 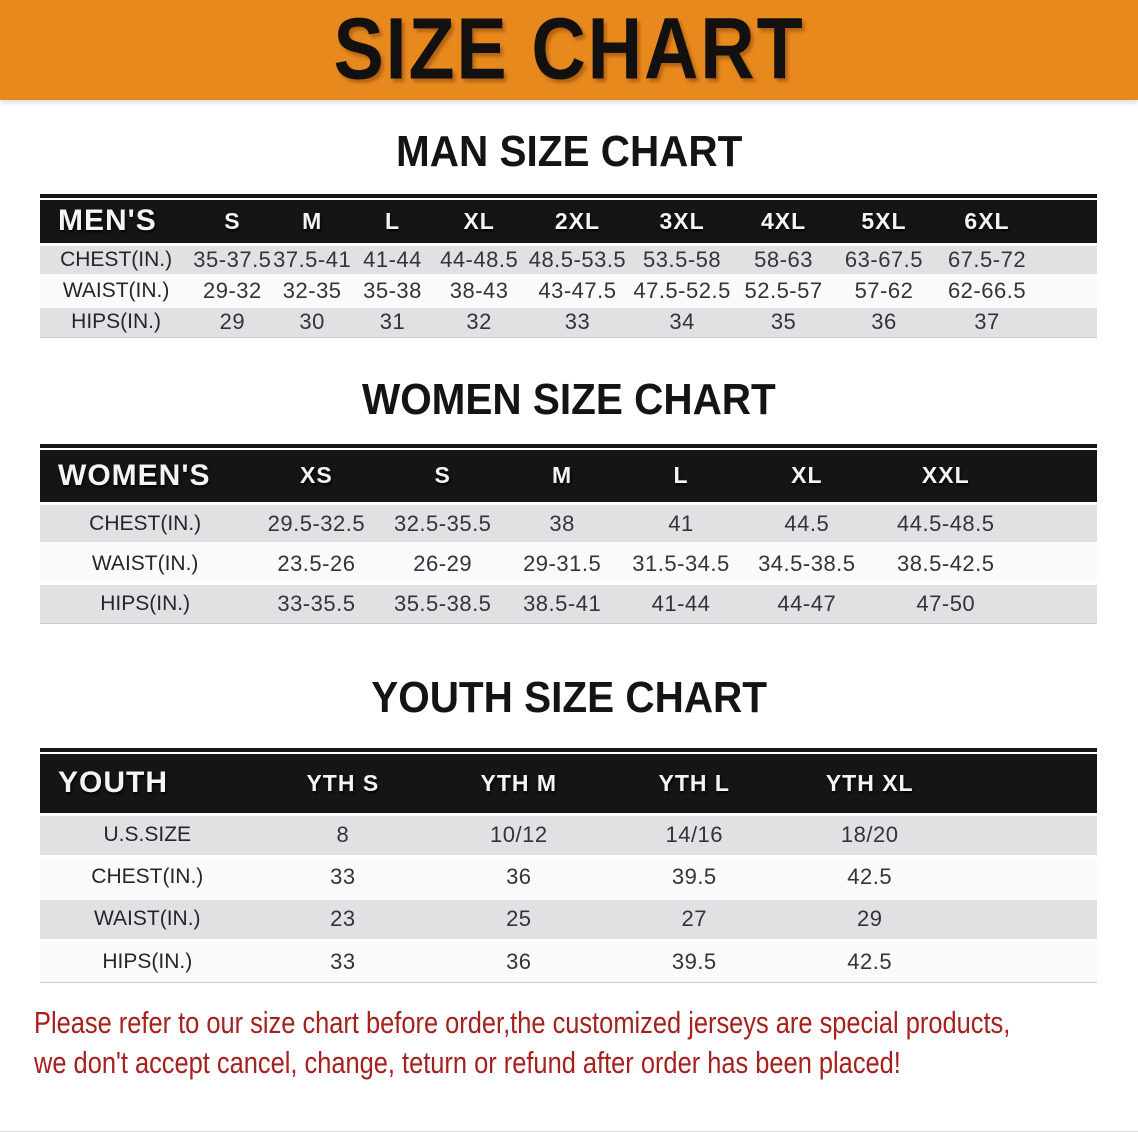 What do you see at coordinates (519, 961) in the screenshot?
I see `youth-hips-in-yth-m: 36` at bounding box center [519, 961].